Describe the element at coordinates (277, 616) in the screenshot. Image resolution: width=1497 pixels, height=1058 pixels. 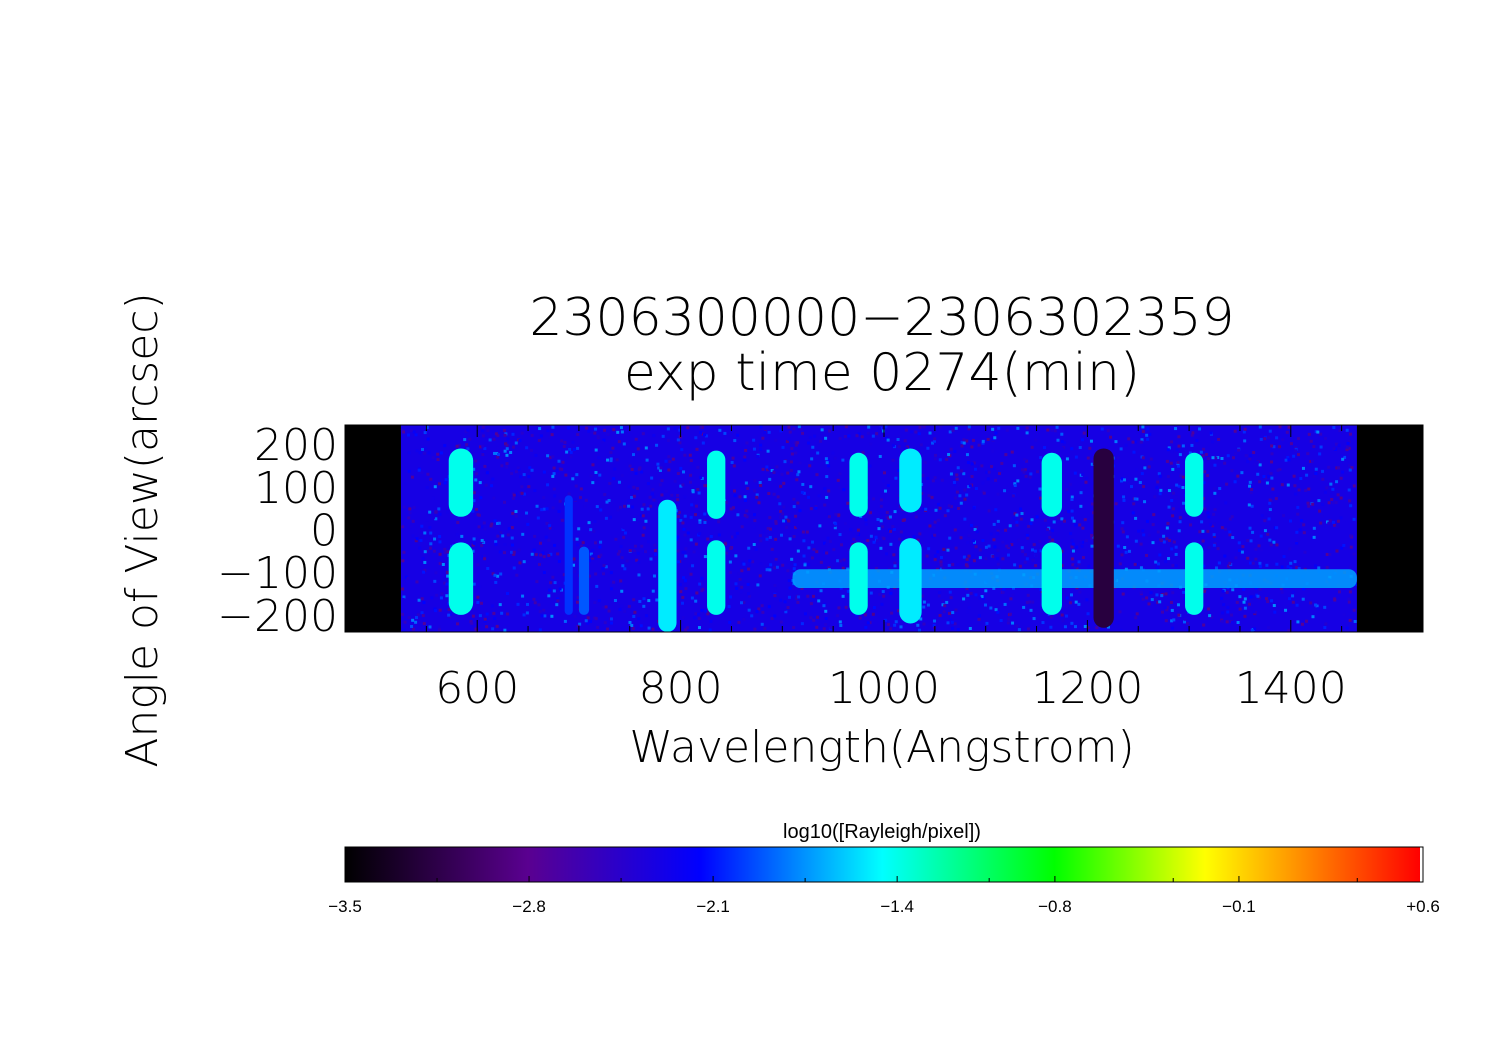
I see `y-tick-label: −200` at that location.